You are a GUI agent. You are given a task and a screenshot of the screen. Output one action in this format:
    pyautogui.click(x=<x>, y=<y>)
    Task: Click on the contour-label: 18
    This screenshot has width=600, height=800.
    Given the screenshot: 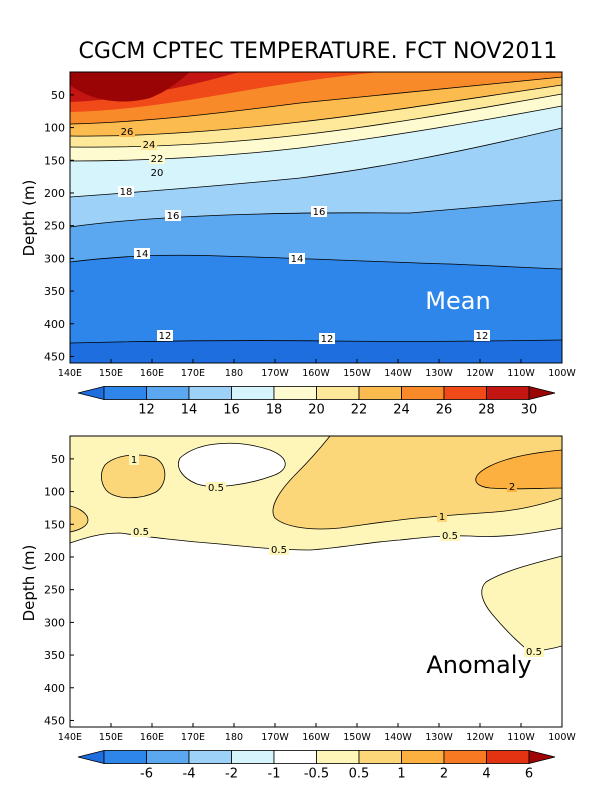 What is the action you would take?
    pyautogui.click(x=126, y=192)
    